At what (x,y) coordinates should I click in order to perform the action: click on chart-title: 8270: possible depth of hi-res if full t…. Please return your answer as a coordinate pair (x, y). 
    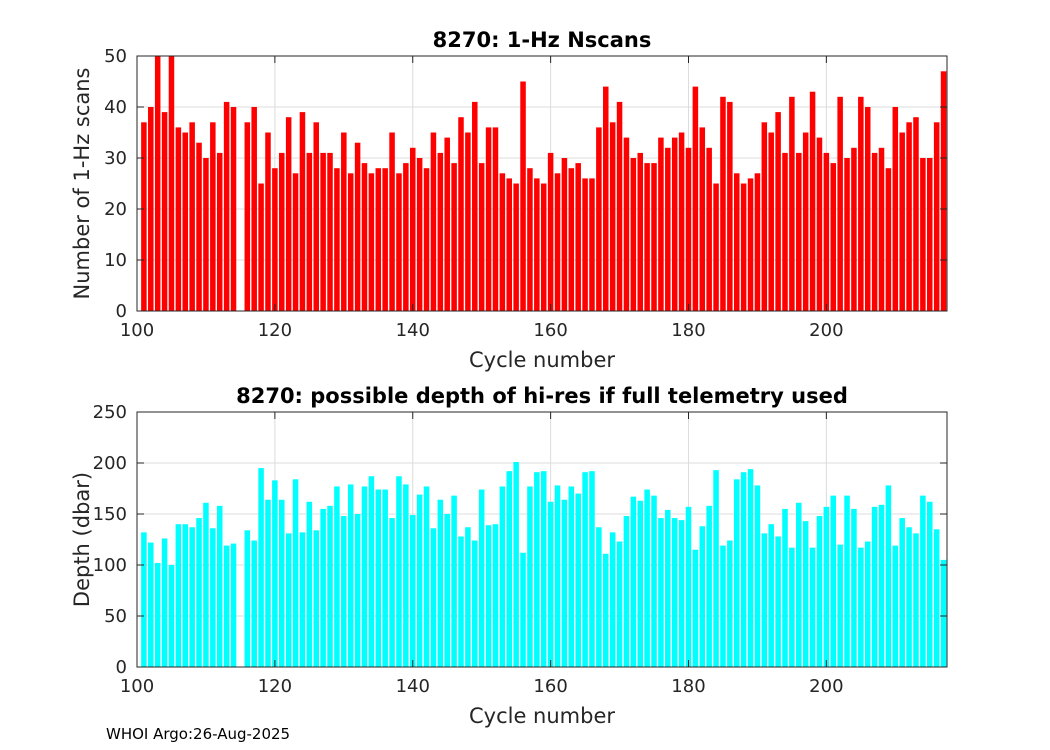
    Looking at the image, I should click on (542, 396).